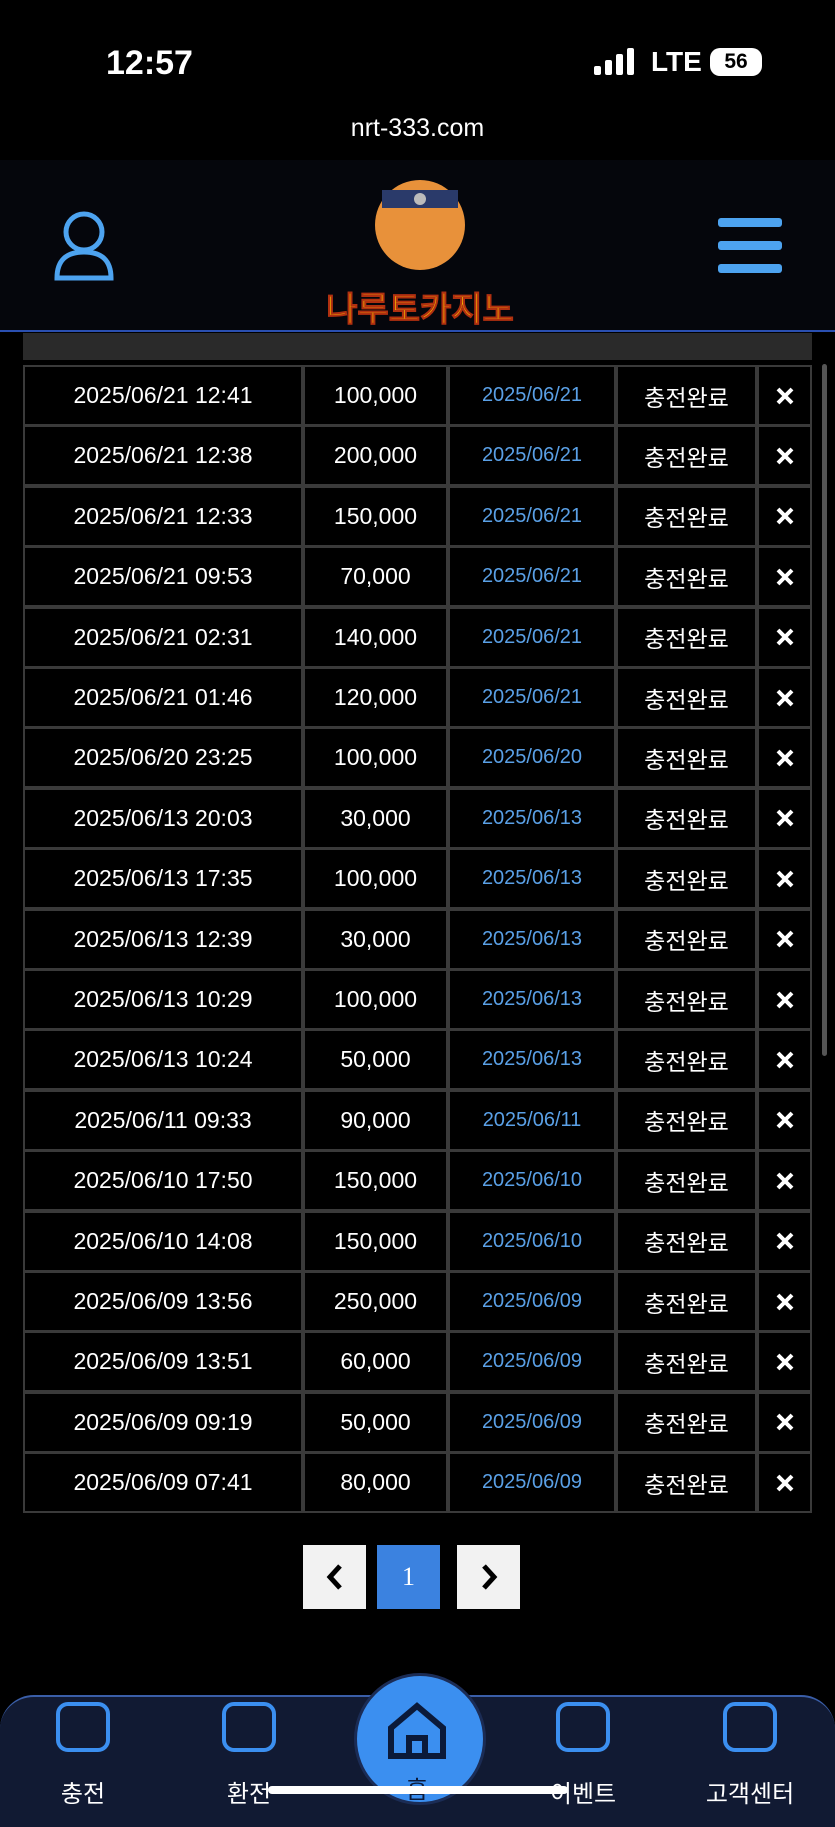  I want to click on request-time: 2025/06/21 12:38, so click(163, 456).